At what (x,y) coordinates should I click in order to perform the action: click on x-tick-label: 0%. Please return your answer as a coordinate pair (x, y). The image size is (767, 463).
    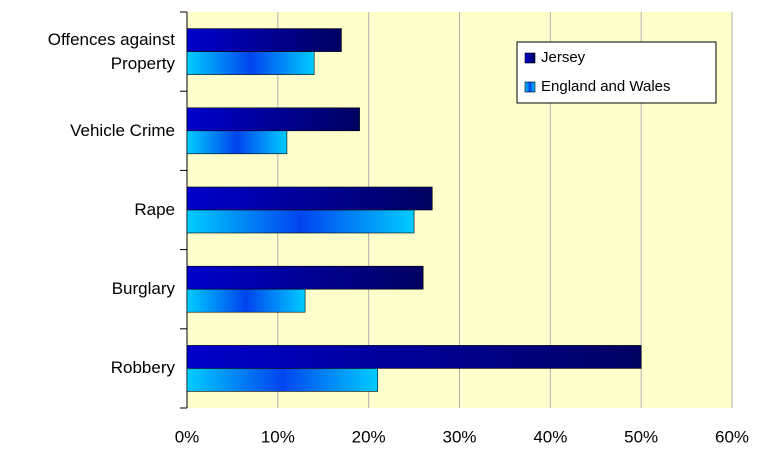
    Looking at the image, I should click on (187, 436).